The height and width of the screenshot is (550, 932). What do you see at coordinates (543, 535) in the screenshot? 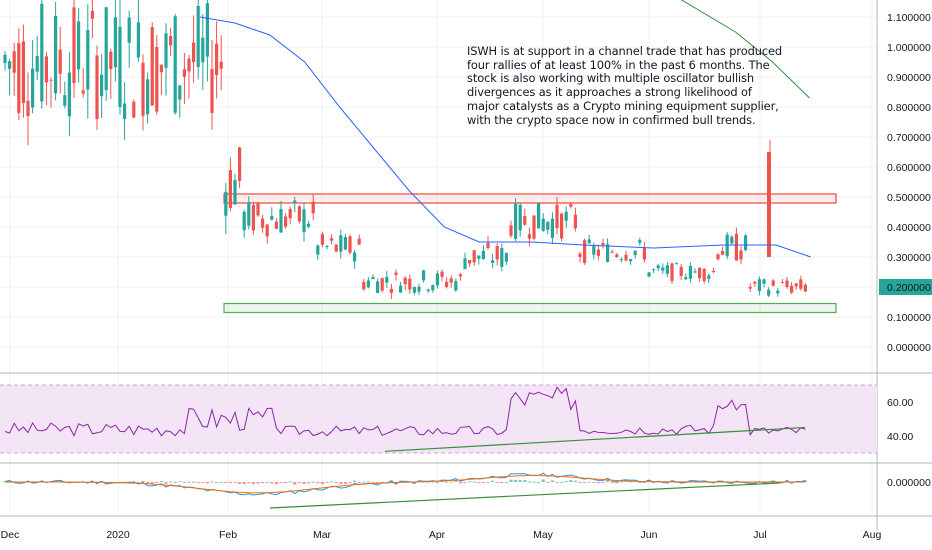
I see `time-tick-label: May` at bounding box center [543, 535].